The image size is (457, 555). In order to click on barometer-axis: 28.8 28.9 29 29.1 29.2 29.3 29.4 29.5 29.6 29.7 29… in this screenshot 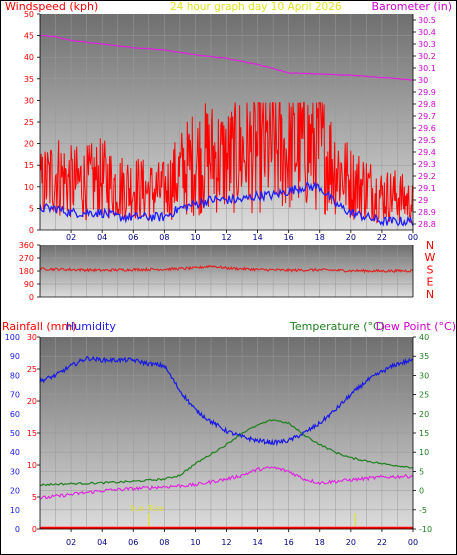, I will do `click(424, 122)`.